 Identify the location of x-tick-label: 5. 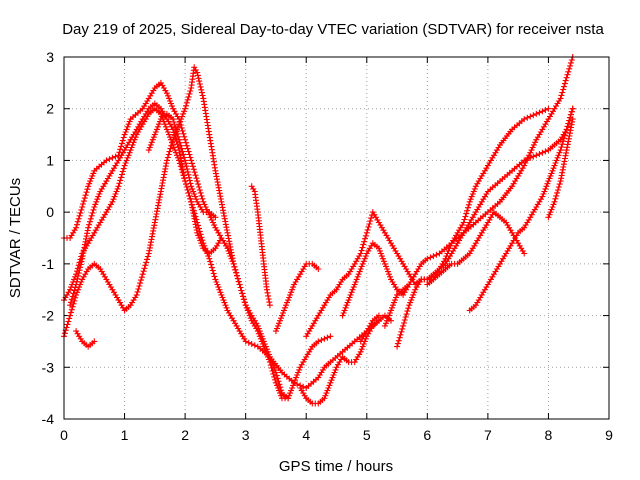
(367, 435).